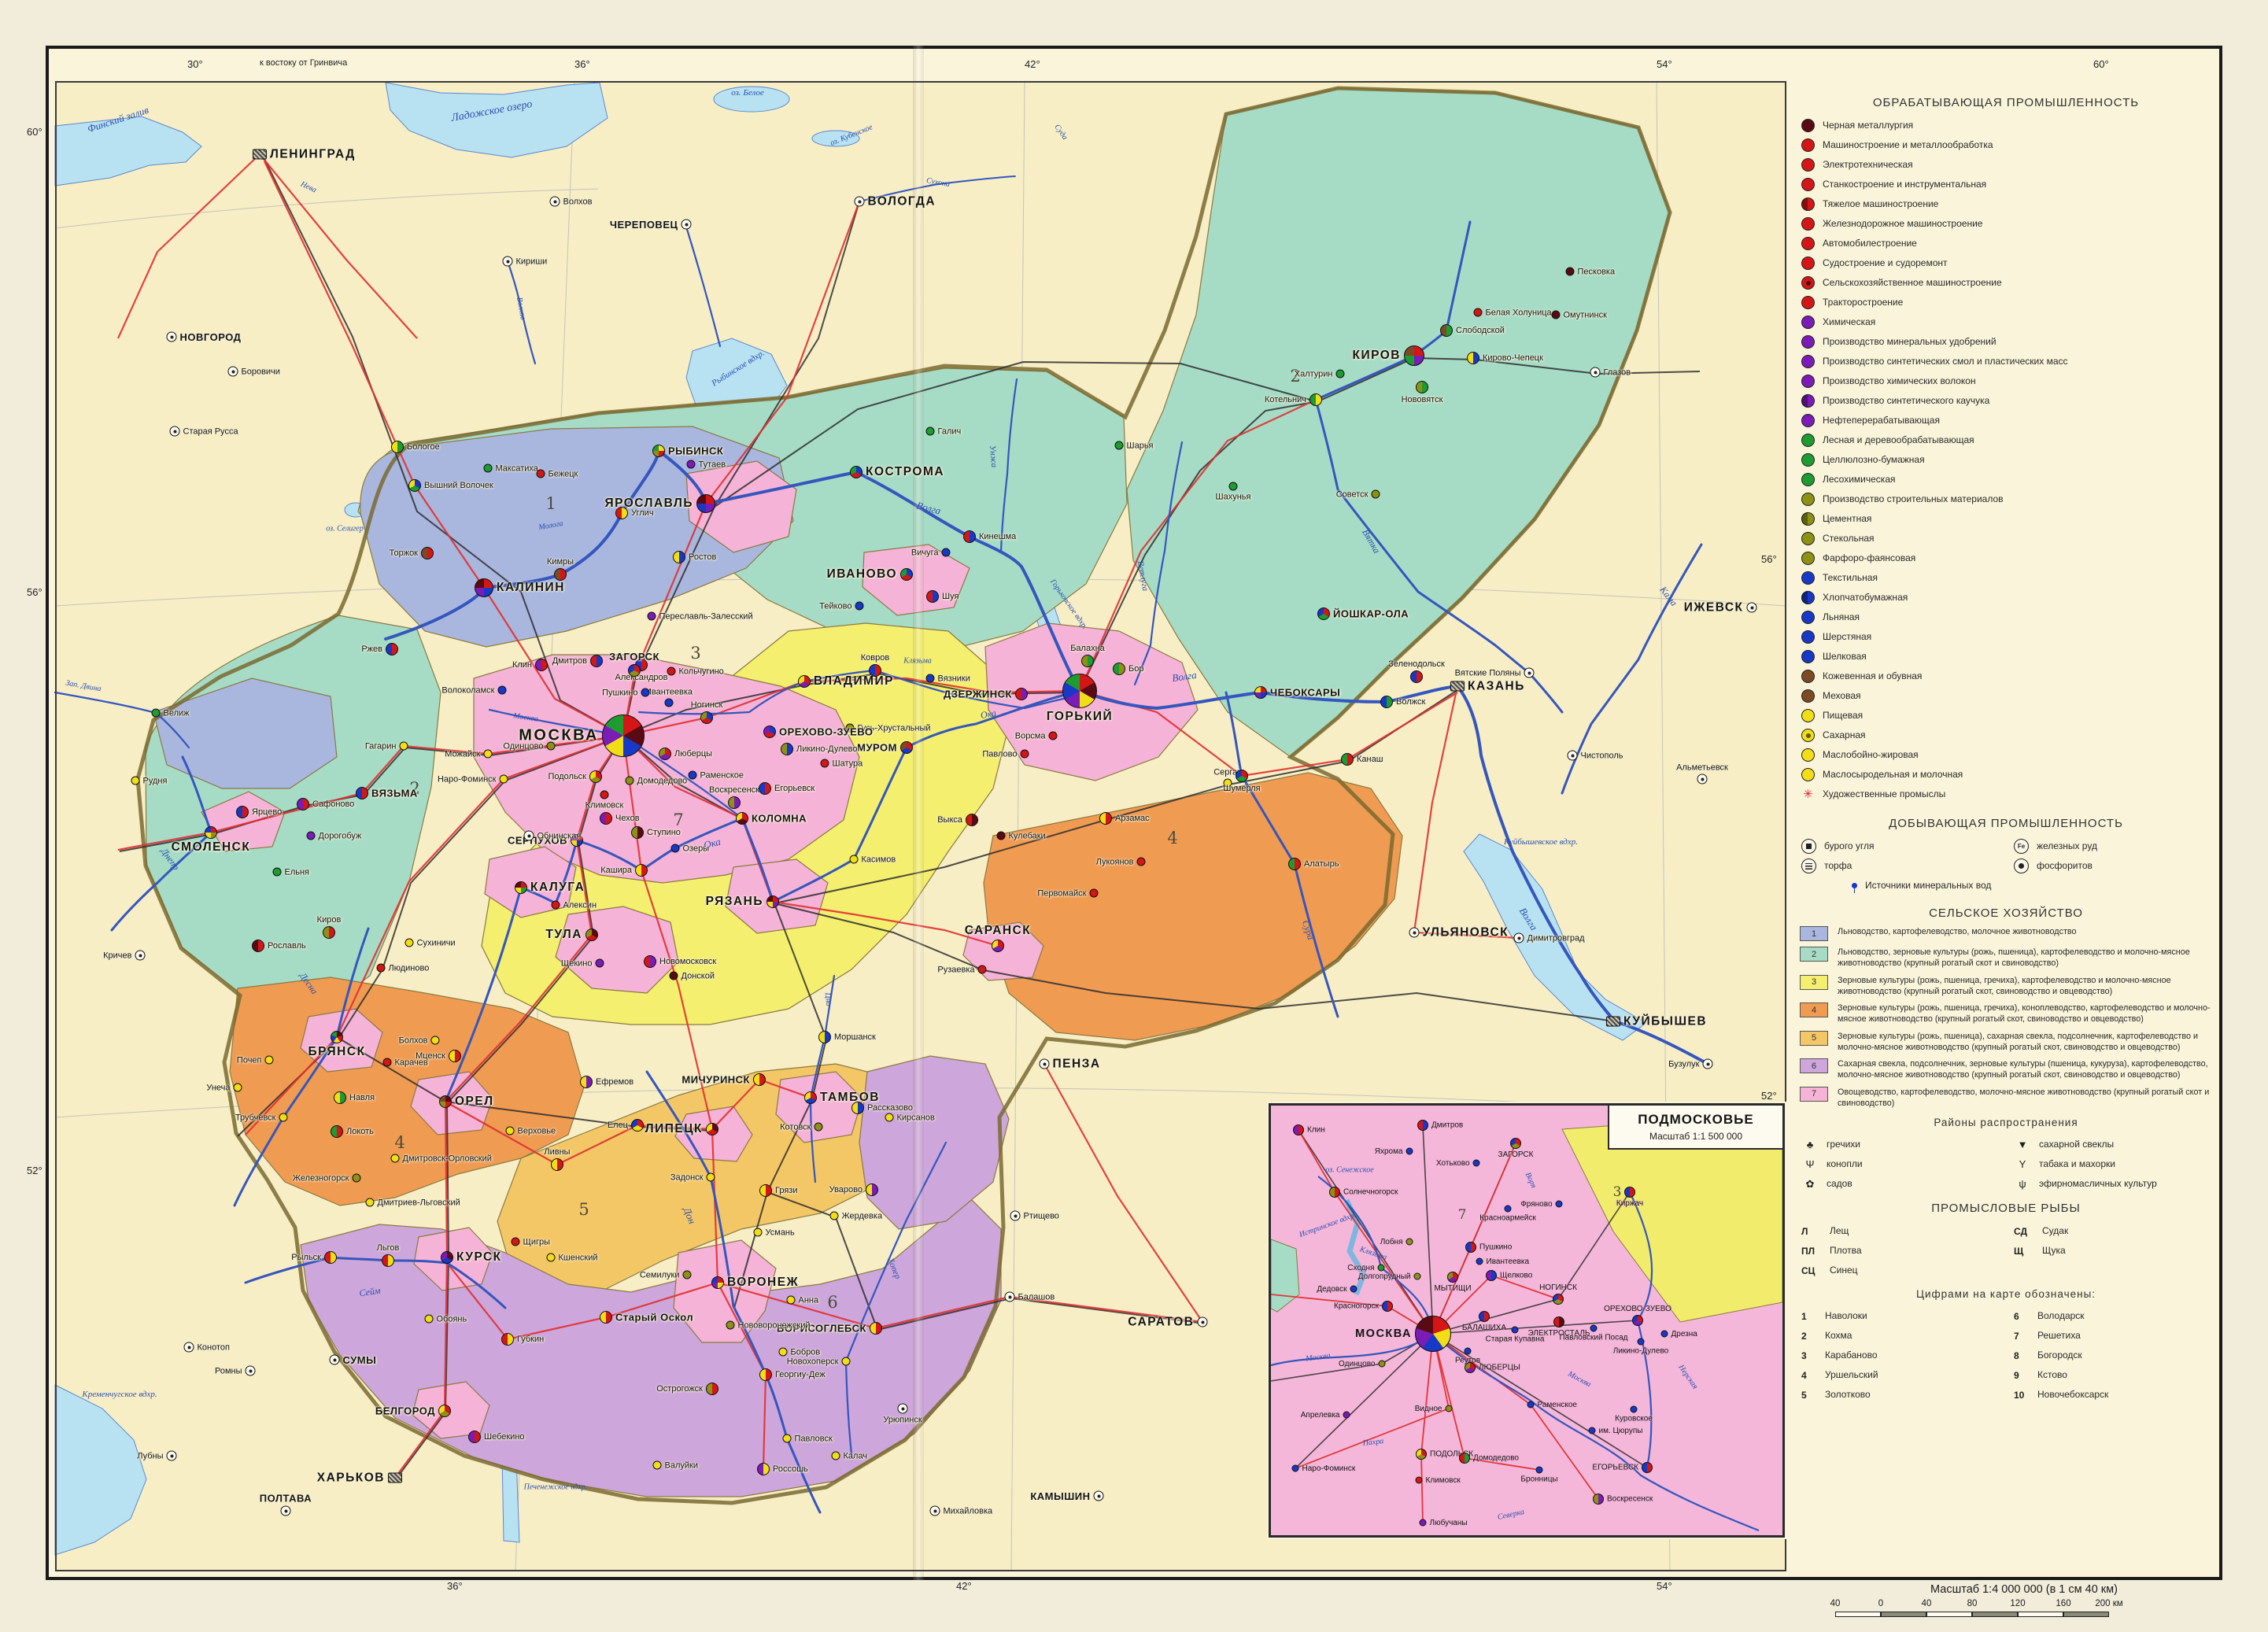 This screenshot has height=1632, width=2268. What do you see at coordinates (337, 1051) in the screenshot?
I see `city-label: БРЯНСК` at bounding box center [337, 1051].